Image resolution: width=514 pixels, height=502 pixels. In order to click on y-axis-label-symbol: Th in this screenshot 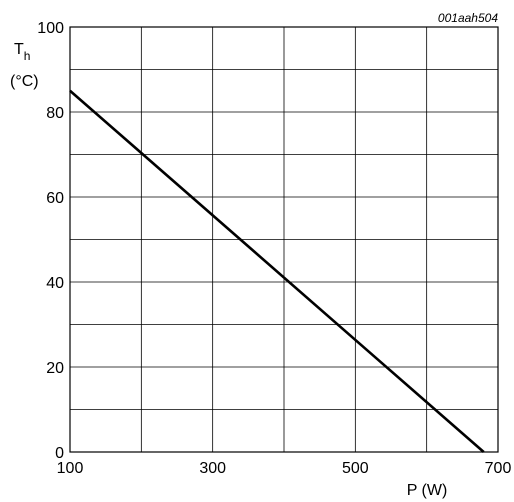, I will do `click(22, 52)`.